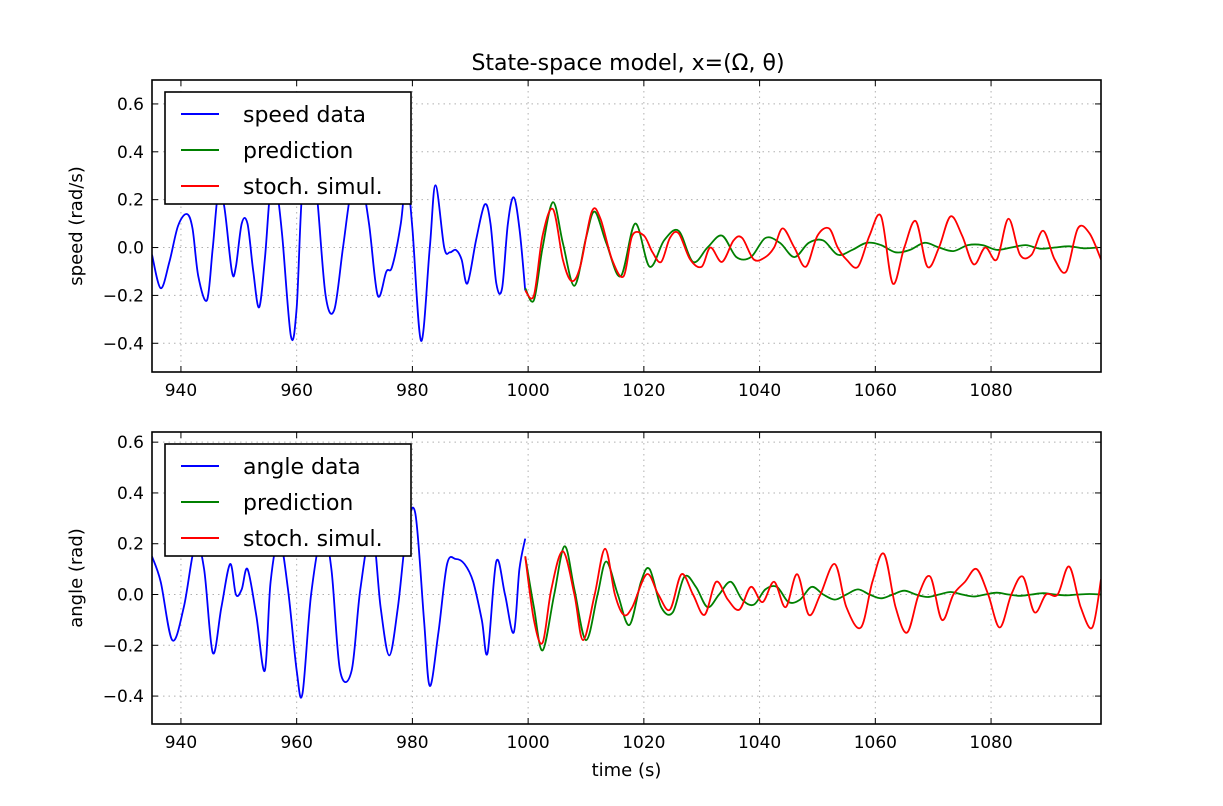 Image resolution: width=1223 pixels, height=806 pixels. What do you see at coordinates (304, 115) in the screenshot?
I see `legend-label: speed data` at bounding box center [304, 115].